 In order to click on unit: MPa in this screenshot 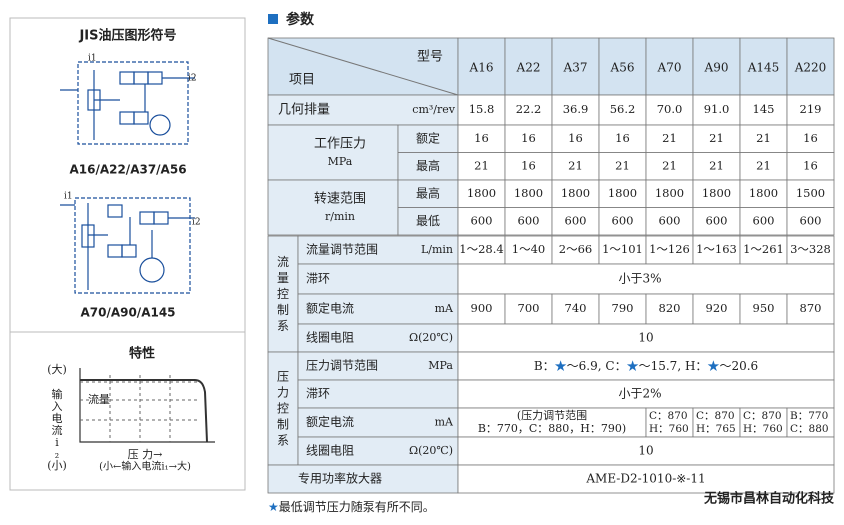, I will do `click(340, 161)`.